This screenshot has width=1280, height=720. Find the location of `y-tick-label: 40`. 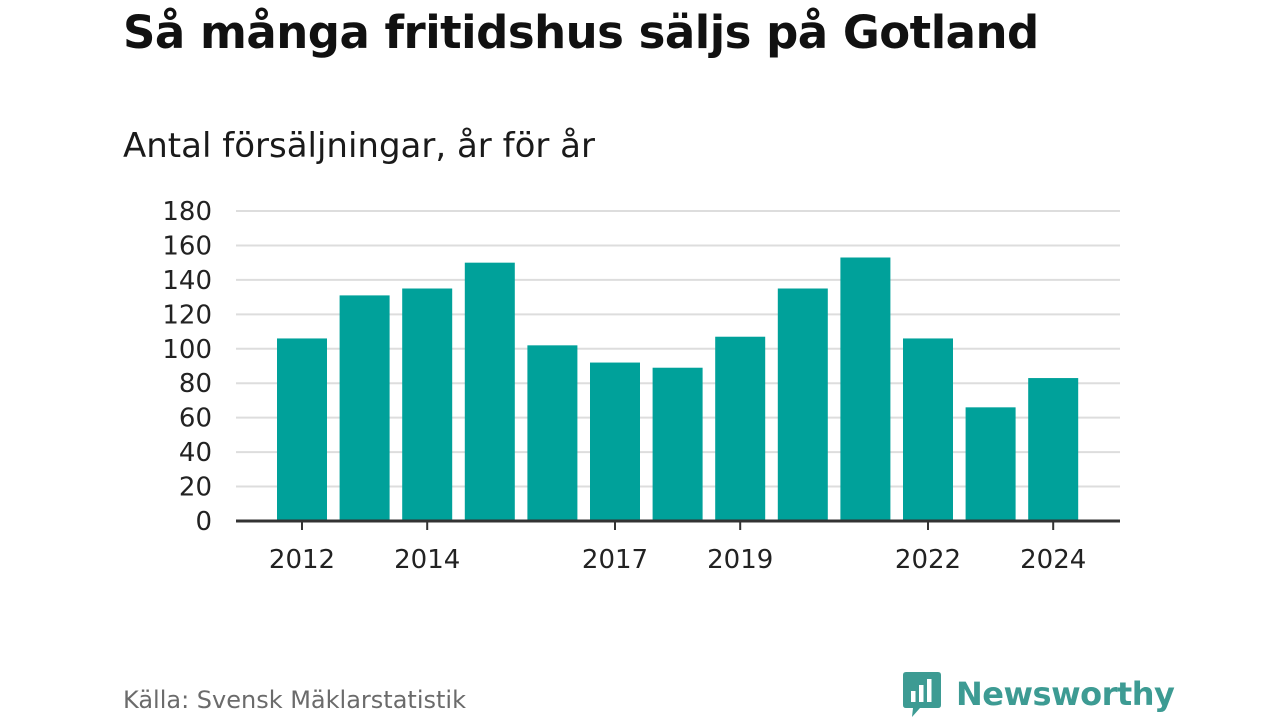

y-tick-label: 40 is located at coordinates (195, 453).